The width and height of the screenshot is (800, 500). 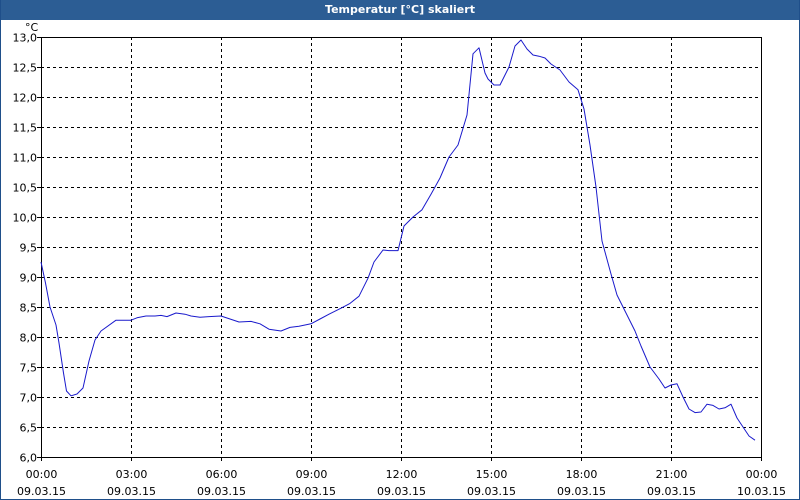 What do you see at coordinates (400, 10) in the screenshot?
I see `window-title: Temperatur [°C] skaliert` at bounding box center [400, 10].